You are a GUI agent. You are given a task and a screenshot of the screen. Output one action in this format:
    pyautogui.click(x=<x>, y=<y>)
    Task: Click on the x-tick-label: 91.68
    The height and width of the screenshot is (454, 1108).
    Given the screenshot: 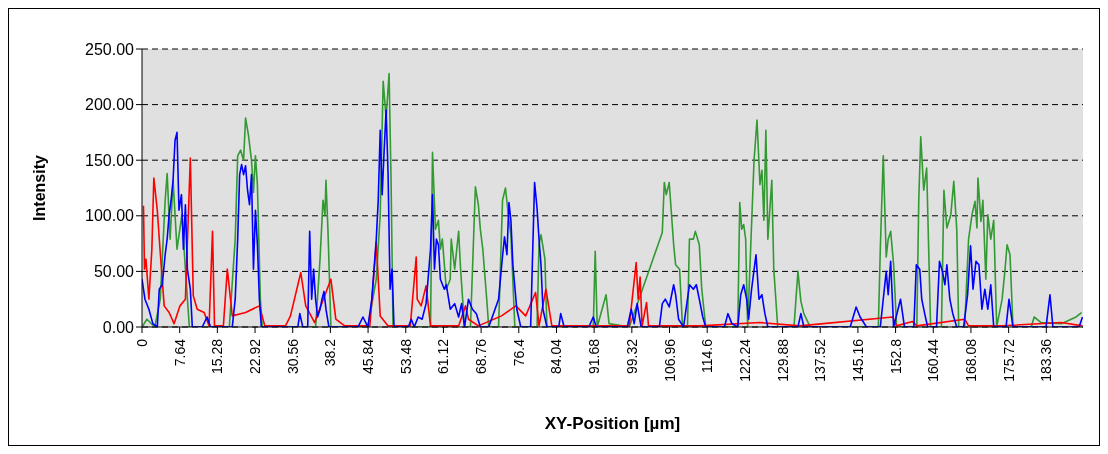 What is the action you would take?
    pyautogui.click(x=594, y=356)
    